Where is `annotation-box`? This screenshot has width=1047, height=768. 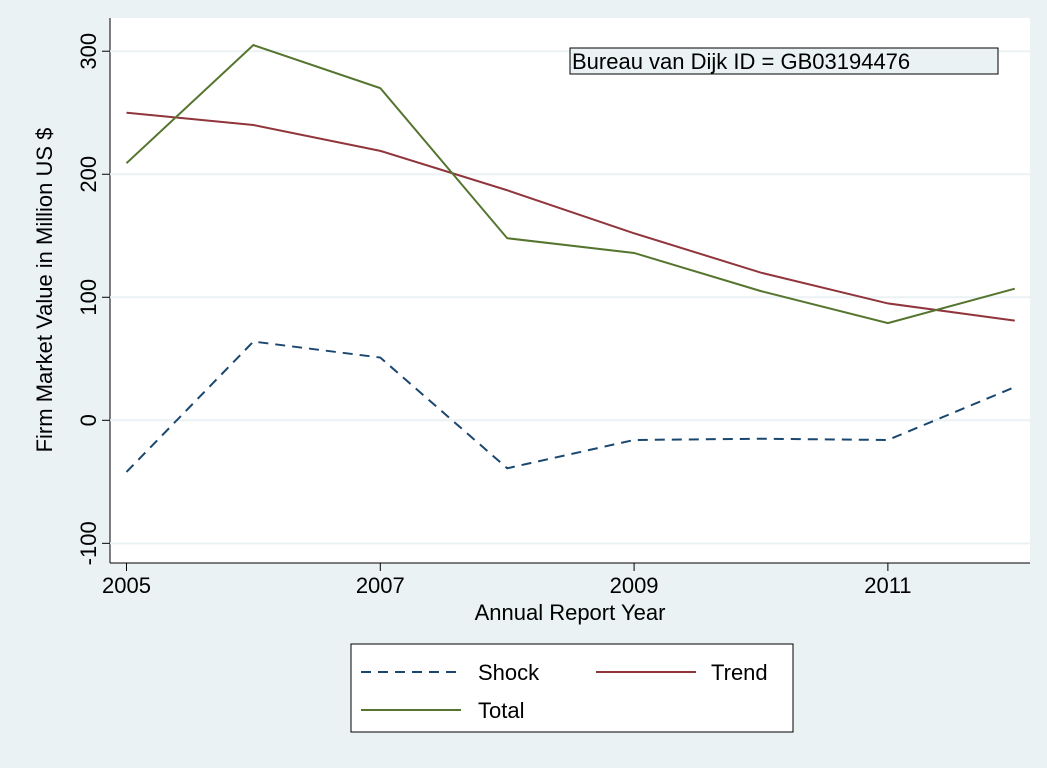 annotation-box is located at coordinates (784, 61).